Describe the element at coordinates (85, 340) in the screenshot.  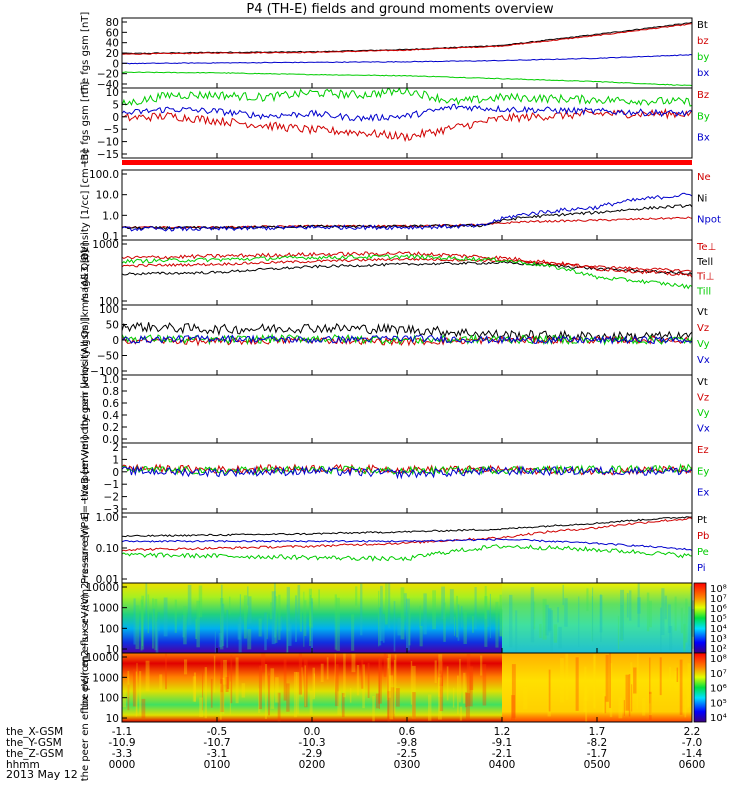
I see `y-axis-label: the peir velocity gsm [km/s (All Qs)]` at that location.